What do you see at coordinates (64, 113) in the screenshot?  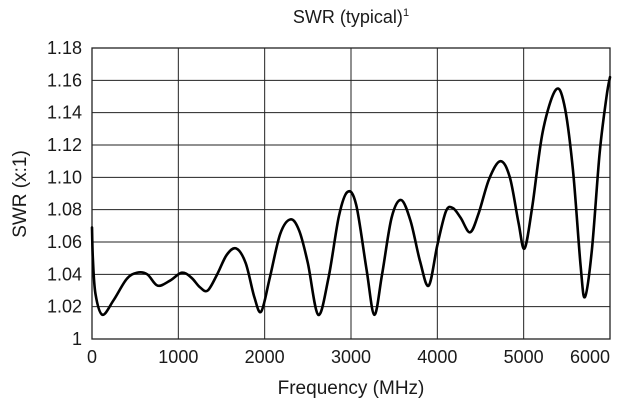 I see `y-tick-label: 1.14` at bounding box center [64, 113].